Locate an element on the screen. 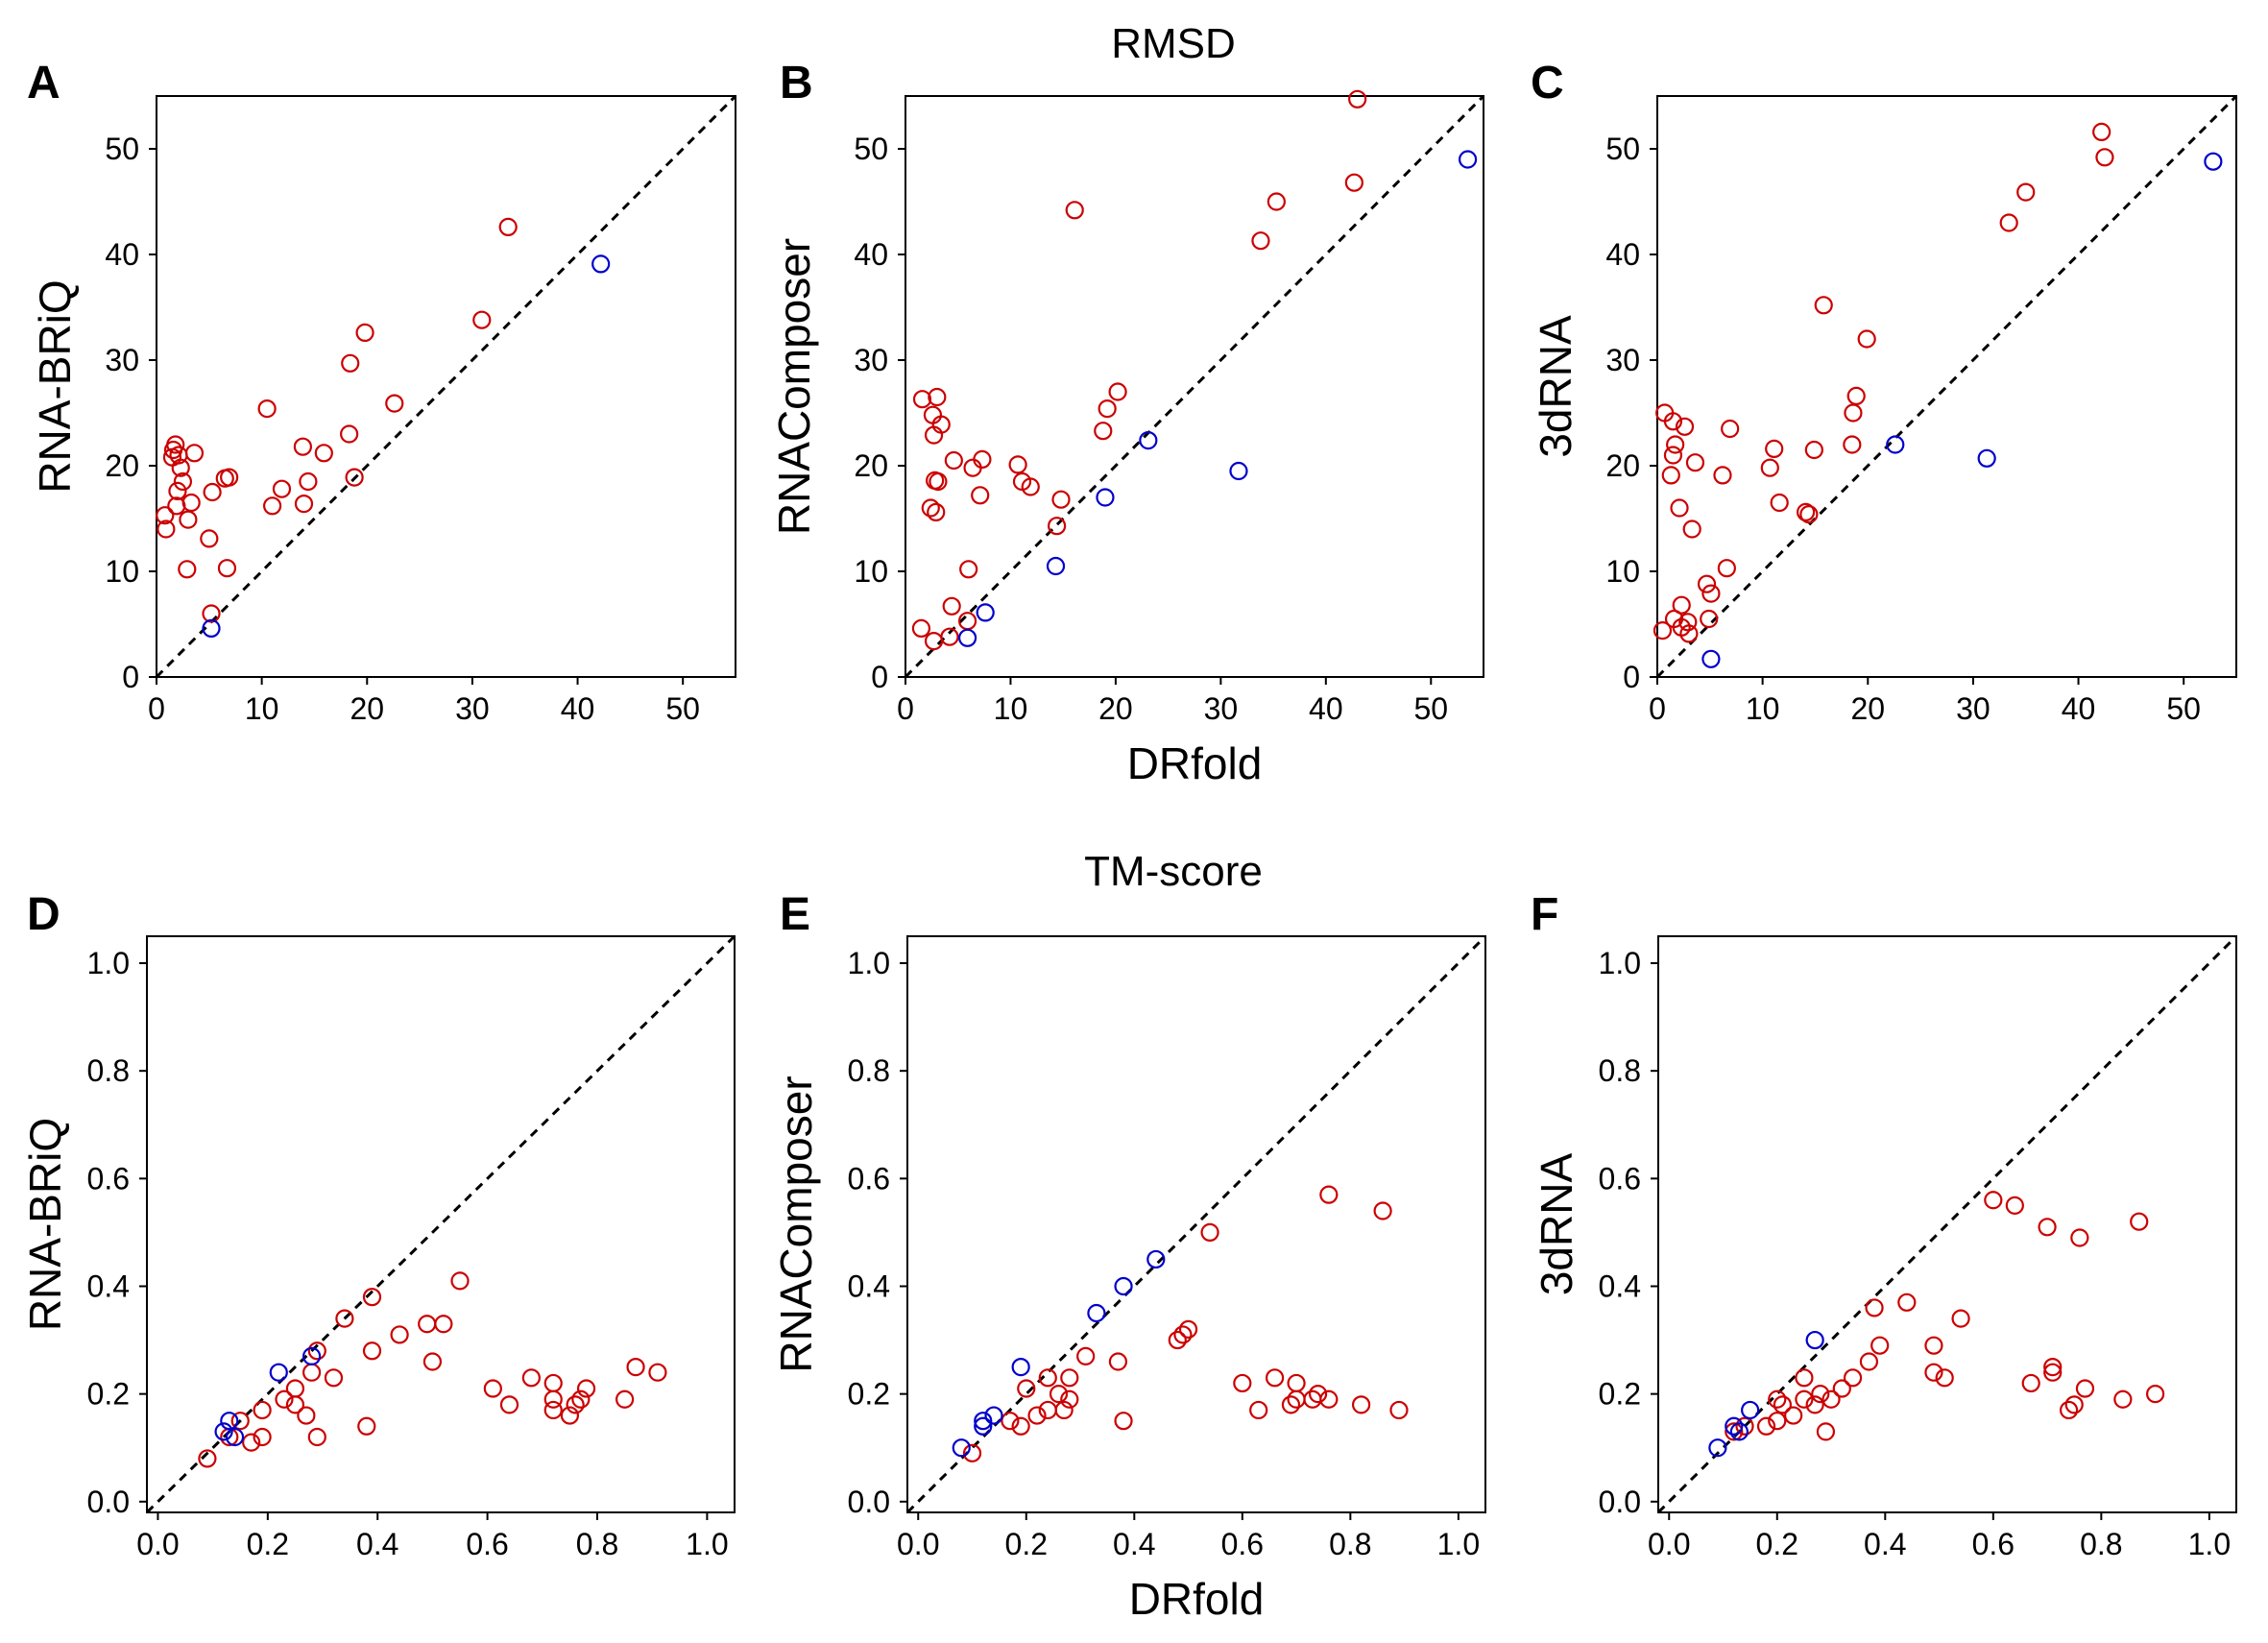  x-tick-label: 0.8 is located at coordinates (1350, 1544).